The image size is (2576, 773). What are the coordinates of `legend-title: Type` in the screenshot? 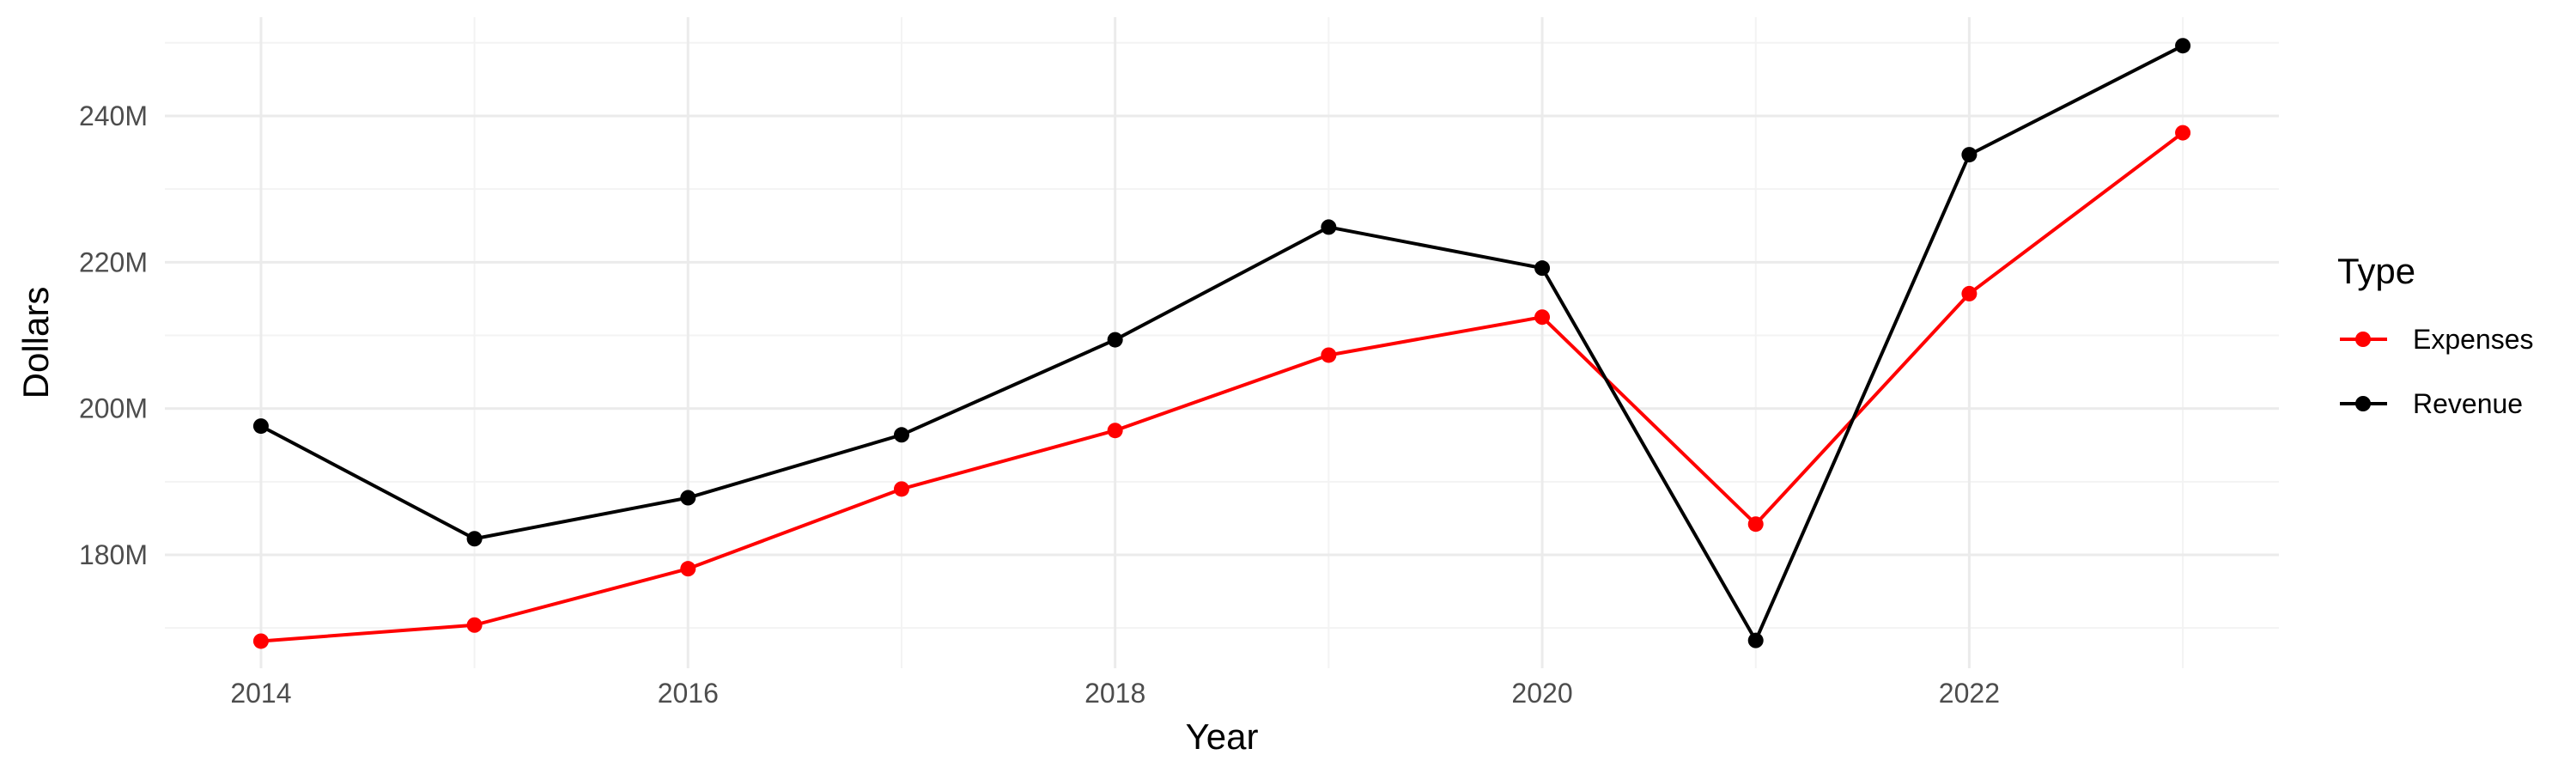 It's located at (2376, 271).